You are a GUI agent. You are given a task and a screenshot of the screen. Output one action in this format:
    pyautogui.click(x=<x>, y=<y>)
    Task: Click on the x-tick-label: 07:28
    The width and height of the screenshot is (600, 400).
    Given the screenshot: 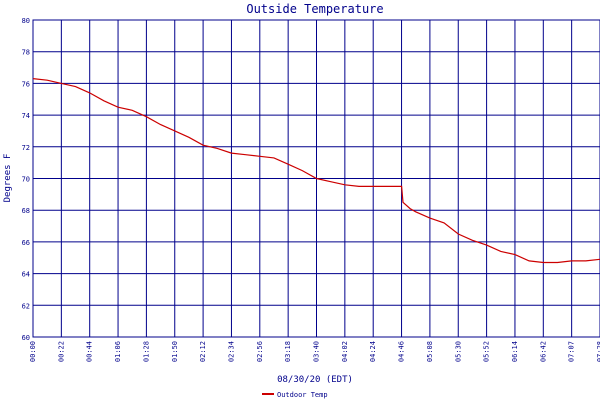 What is the action you would take?
    pyautogui.click(x=598, y=351)
    